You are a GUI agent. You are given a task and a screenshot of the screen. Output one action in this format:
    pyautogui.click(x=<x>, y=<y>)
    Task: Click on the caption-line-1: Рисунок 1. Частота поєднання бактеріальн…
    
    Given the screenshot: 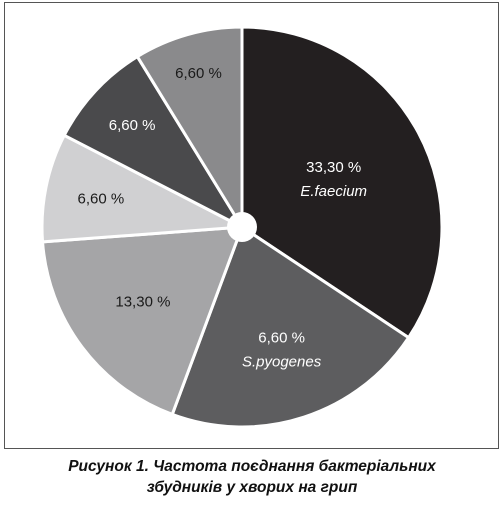 What is the action you would take?
    pyautogui.click(x=252, y=466)
    